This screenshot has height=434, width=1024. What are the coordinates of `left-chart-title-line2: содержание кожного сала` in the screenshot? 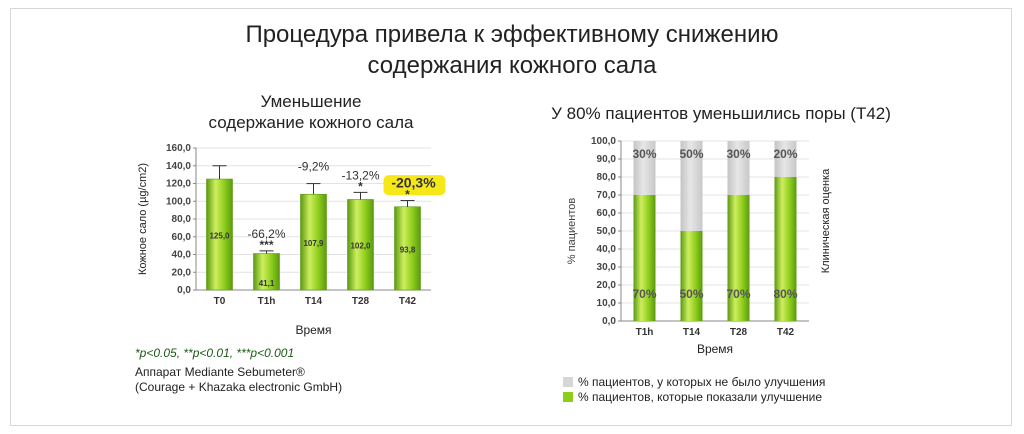 It's located at (311, 122).